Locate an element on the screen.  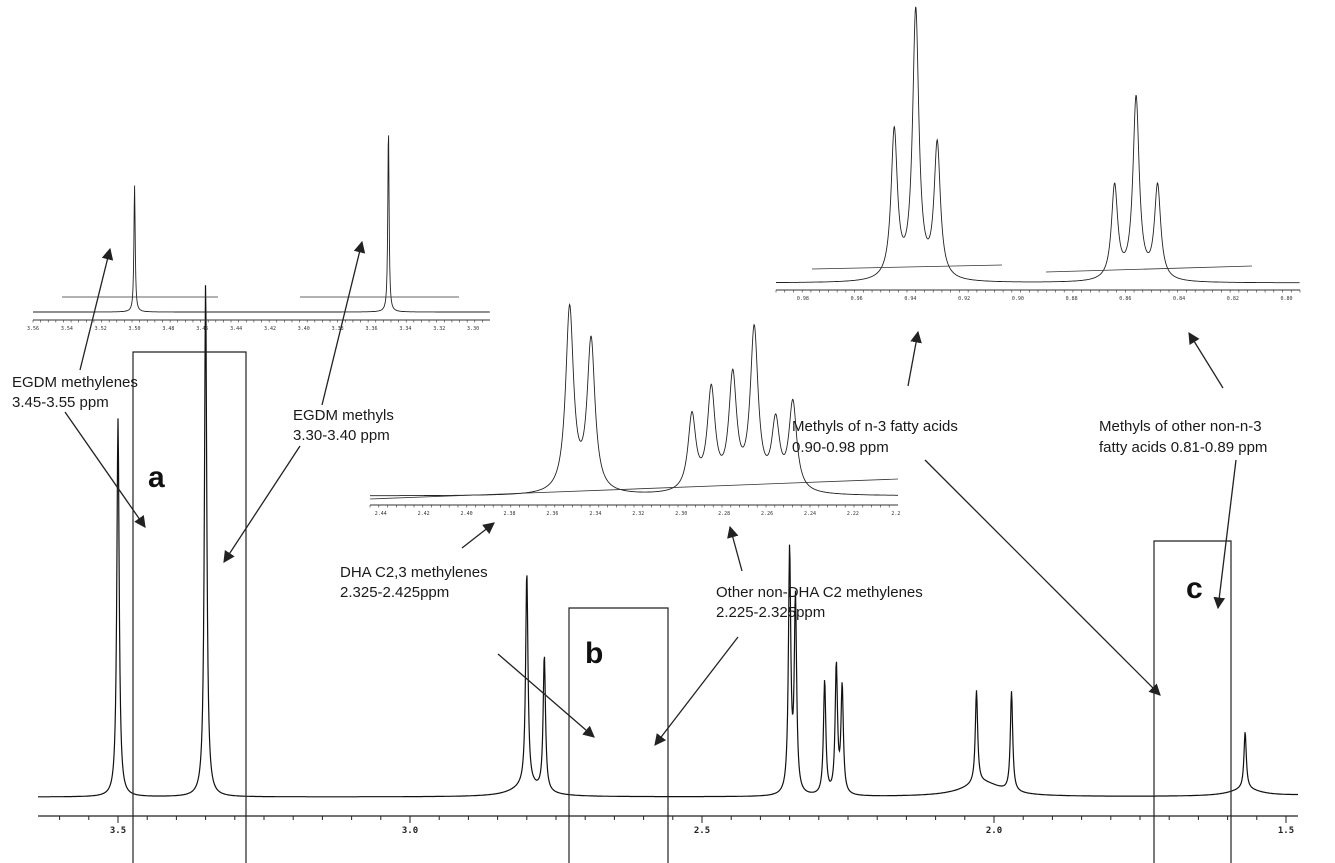
inset-b-tick-label: 2.26 is located at coordinates (767, 514).